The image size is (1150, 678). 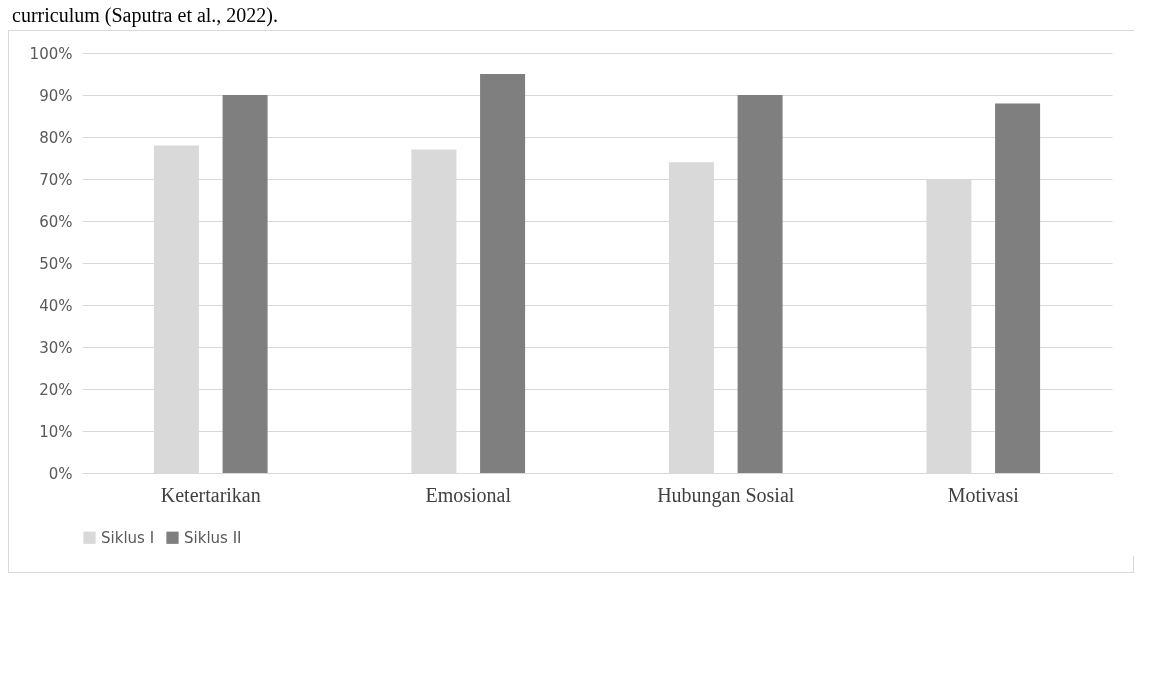 What do you see at coordinates (145, 16) in the screenshot?
I see `text: curriculum (Saputra et al., 2022).` at bounding box center [145, 16].